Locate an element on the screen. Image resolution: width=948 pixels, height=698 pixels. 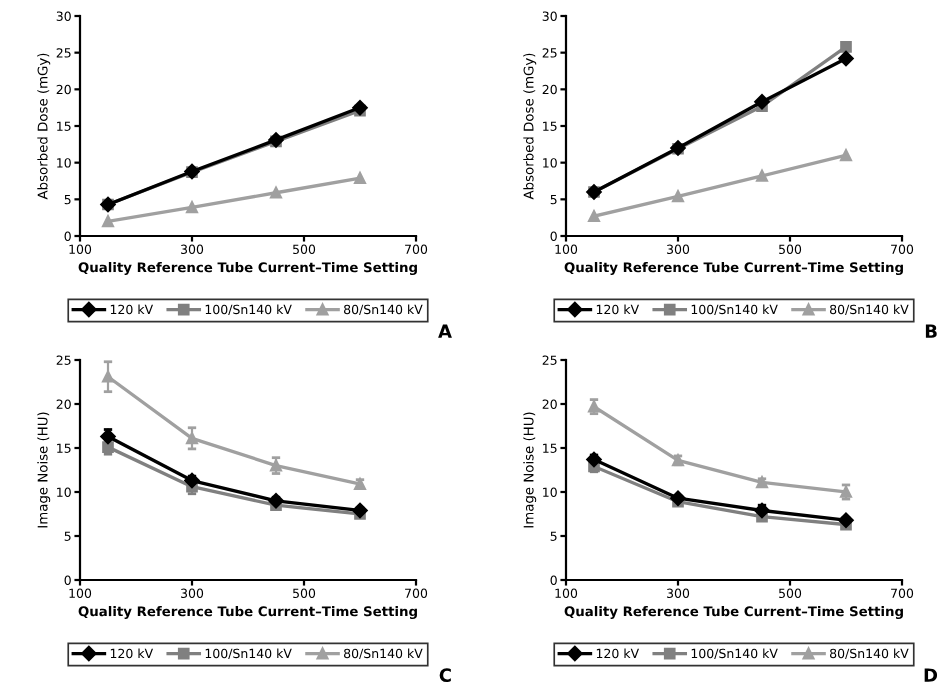
text: C is located at coordinates (445, 675).